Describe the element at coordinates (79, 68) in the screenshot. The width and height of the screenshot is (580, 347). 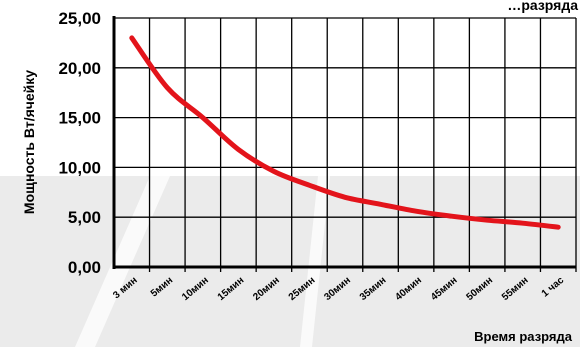
I see `y-tick-label: 20,00` at that location.